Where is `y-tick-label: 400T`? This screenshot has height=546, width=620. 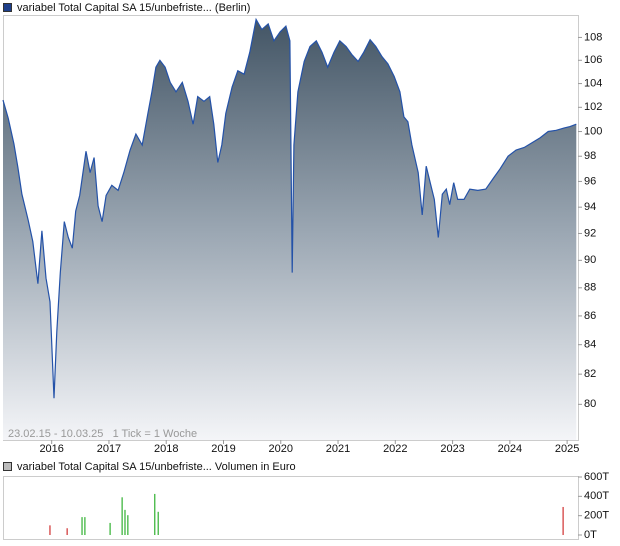 y-tick-label: 400T is located at coordinates (596, 496).